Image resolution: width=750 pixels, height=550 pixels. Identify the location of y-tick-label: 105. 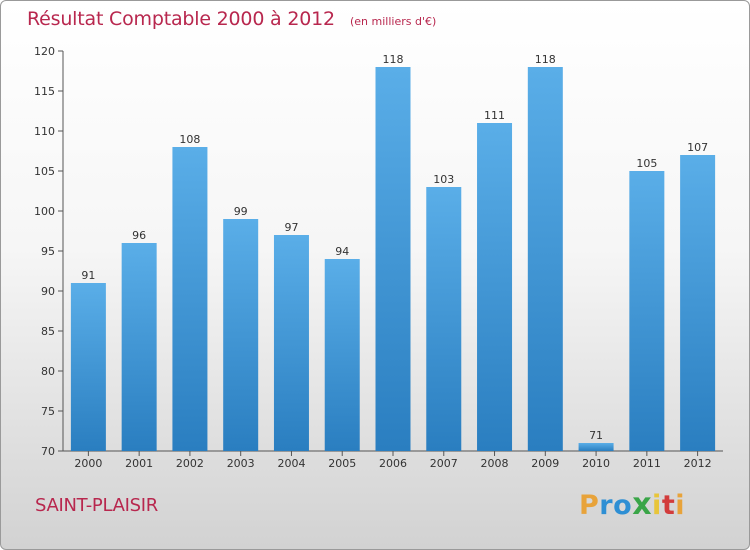
(44, 171).